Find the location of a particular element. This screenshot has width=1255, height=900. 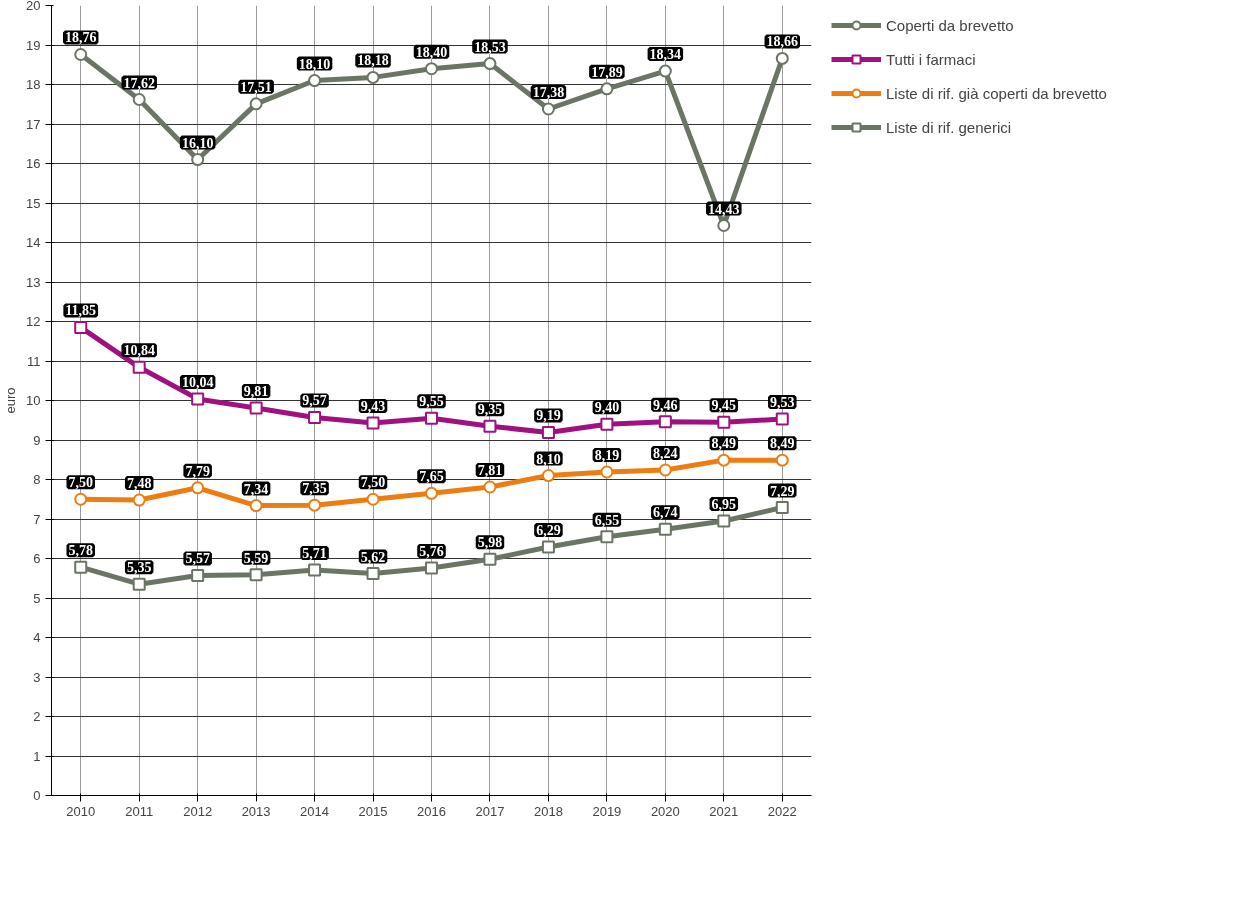

data-label: 9,57 is located at coordinates (314, 401).